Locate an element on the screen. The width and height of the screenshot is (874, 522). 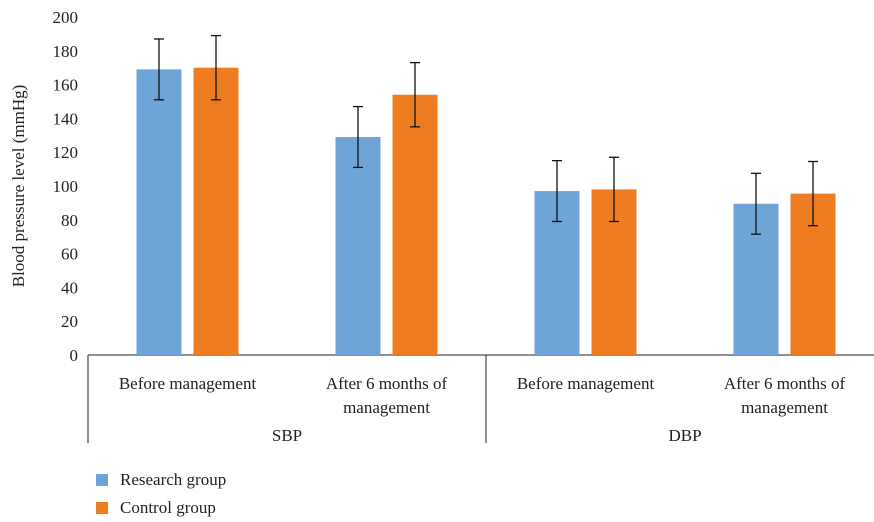
y-tick-label: 140 is located at coordinates (66, 118).